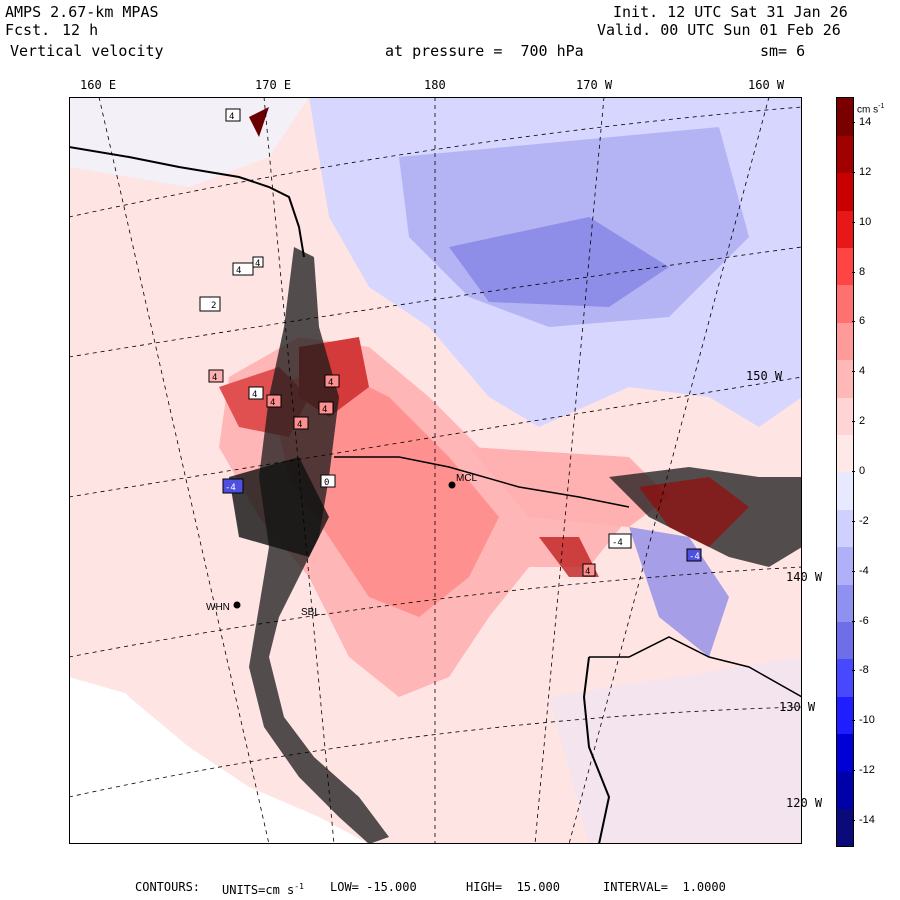 The width and height of the screenshot is (900, 900). Describe the element at coordinates (310, 612) in the screenshot. I see `station-label: SBL` at that location.